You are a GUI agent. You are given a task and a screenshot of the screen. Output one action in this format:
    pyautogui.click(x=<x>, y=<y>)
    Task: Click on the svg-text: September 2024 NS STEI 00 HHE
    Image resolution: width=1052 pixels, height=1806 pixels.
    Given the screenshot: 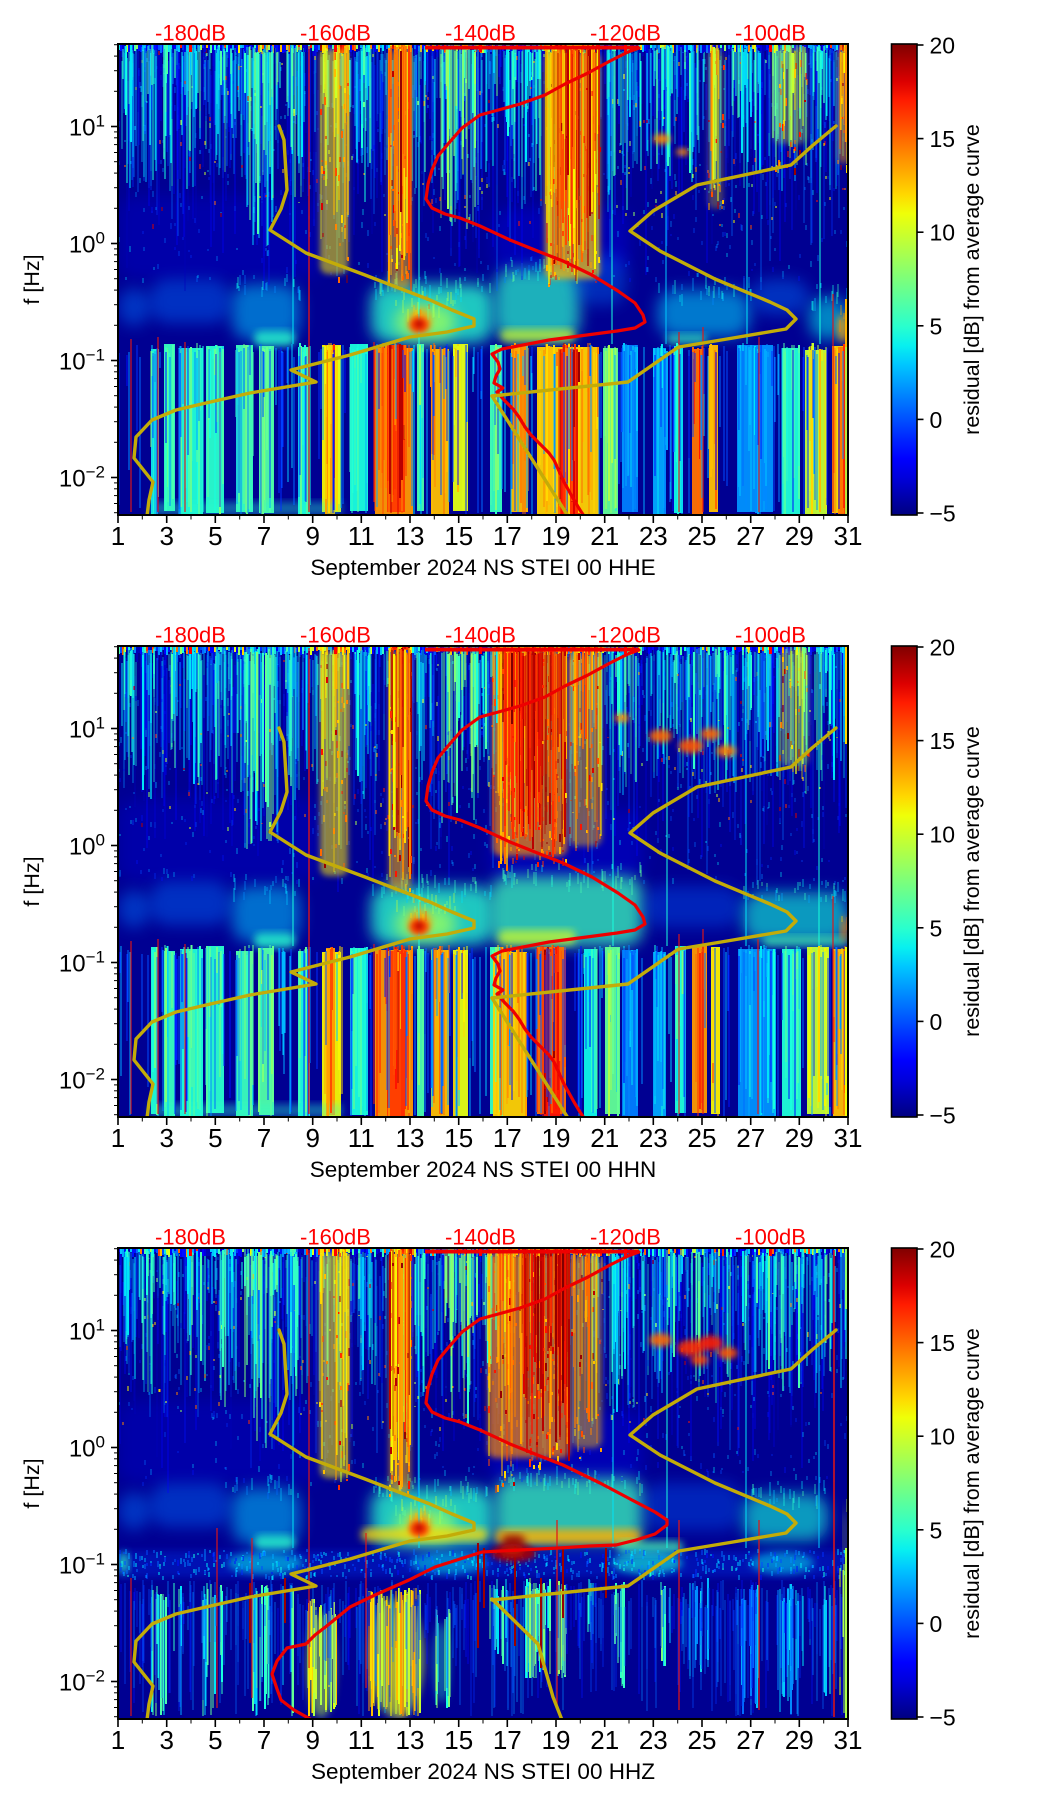 What is the action you would take?
    pyautogui.click(x=482, y=567)
    